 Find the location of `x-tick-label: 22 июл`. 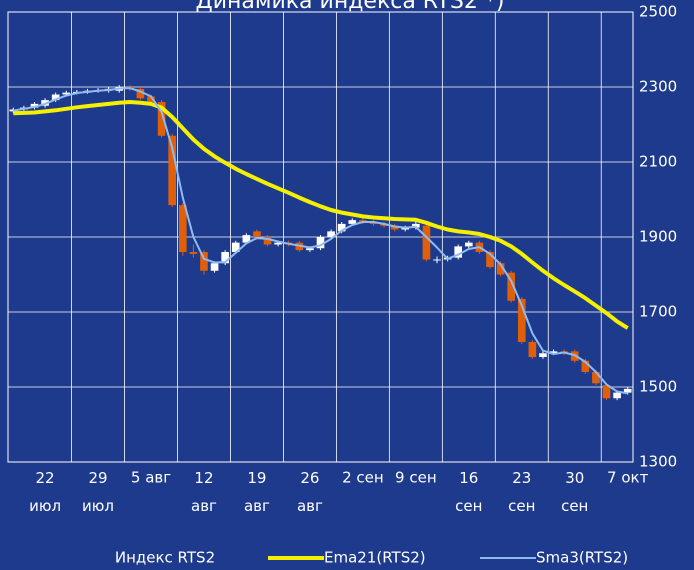

x-tick-label: 22 июл is located at coordinates (45, 492).